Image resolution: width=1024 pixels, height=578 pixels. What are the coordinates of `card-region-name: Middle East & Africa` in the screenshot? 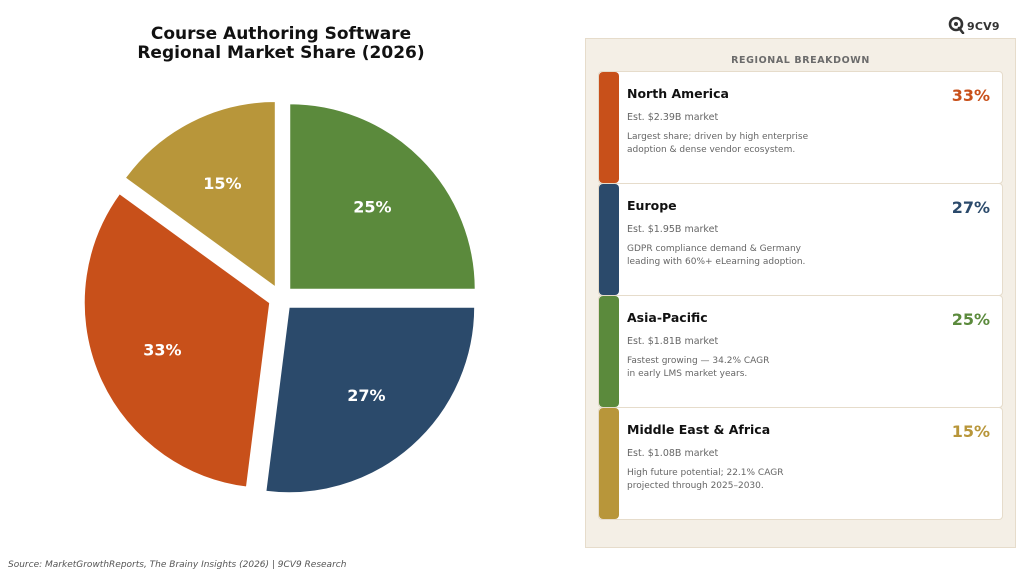 It's located at (699, 429).